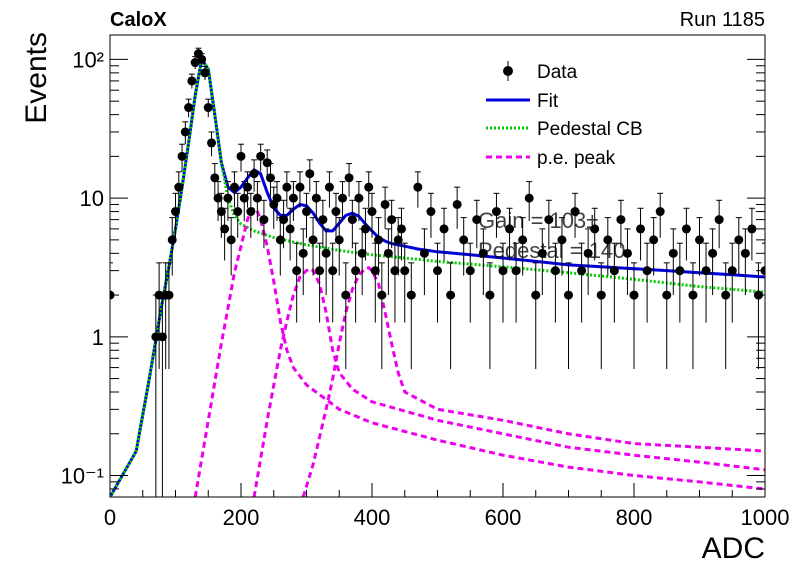  What do you see at coordinates (733, 548) in the screenshot?
I see `x-axis-label: ADC` at bounding box center [733, 548].